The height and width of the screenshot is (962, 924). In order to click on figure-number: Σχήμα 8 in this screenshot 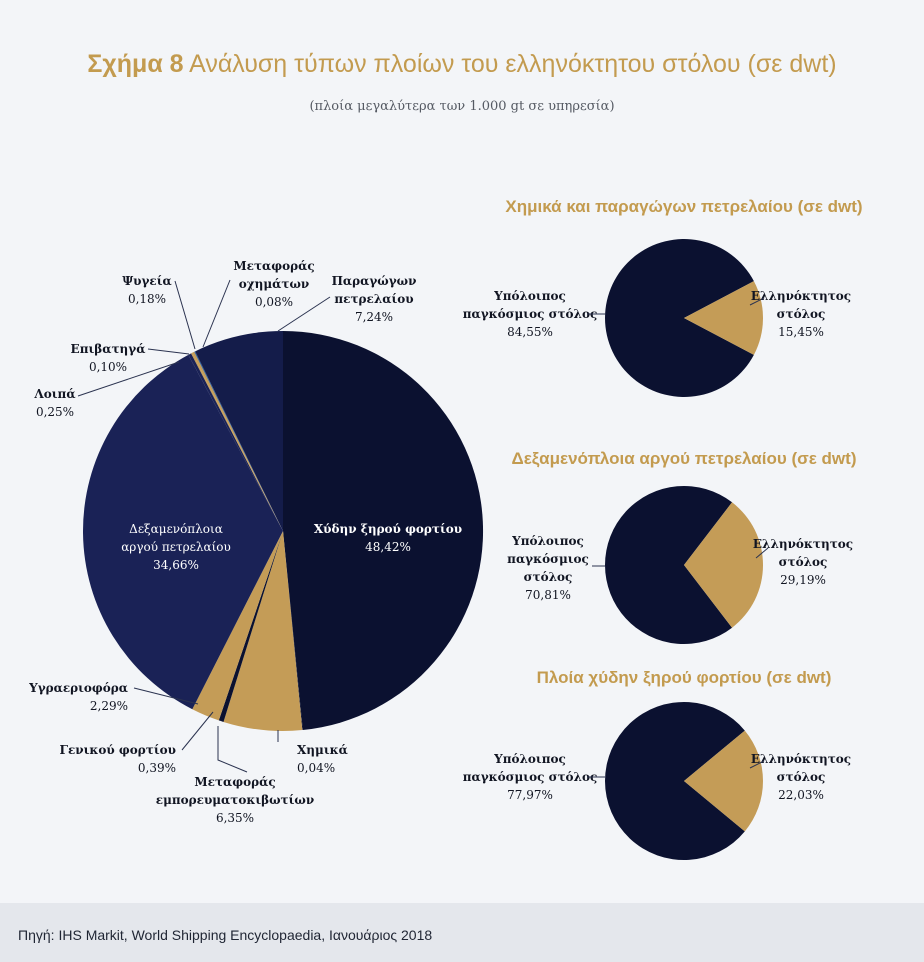, I will do `click(135, 64)`.